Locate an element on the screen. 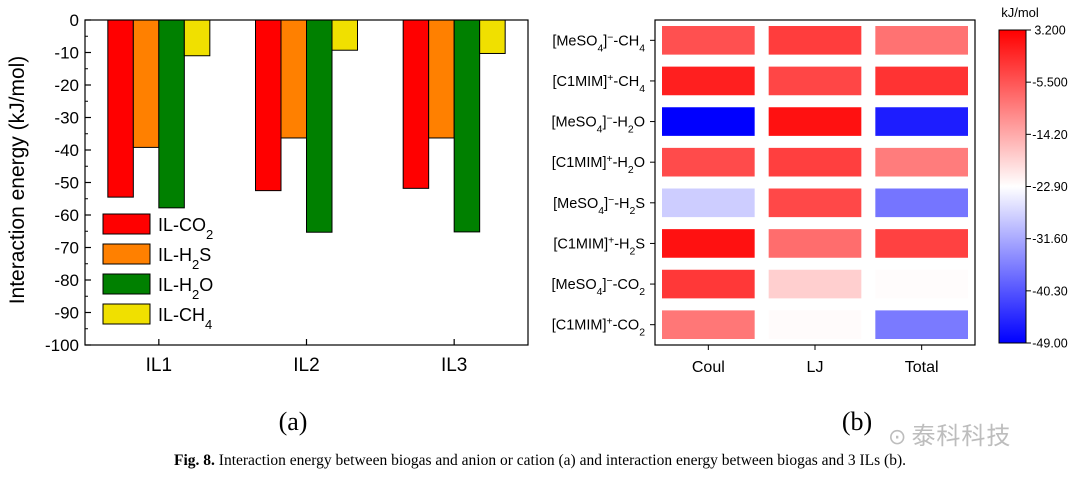 This screenshot has height=482, width=1080. column-label: Coul is located at coordinates (708, 367).